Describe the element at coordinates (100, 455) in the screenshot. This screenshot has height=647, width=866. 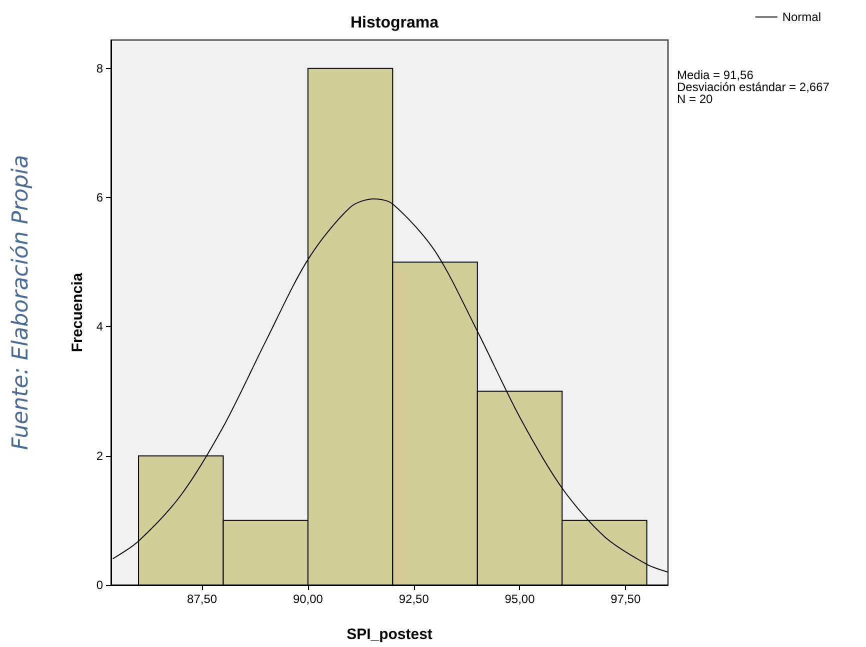
I see `y-tick-label: 2` at that location.